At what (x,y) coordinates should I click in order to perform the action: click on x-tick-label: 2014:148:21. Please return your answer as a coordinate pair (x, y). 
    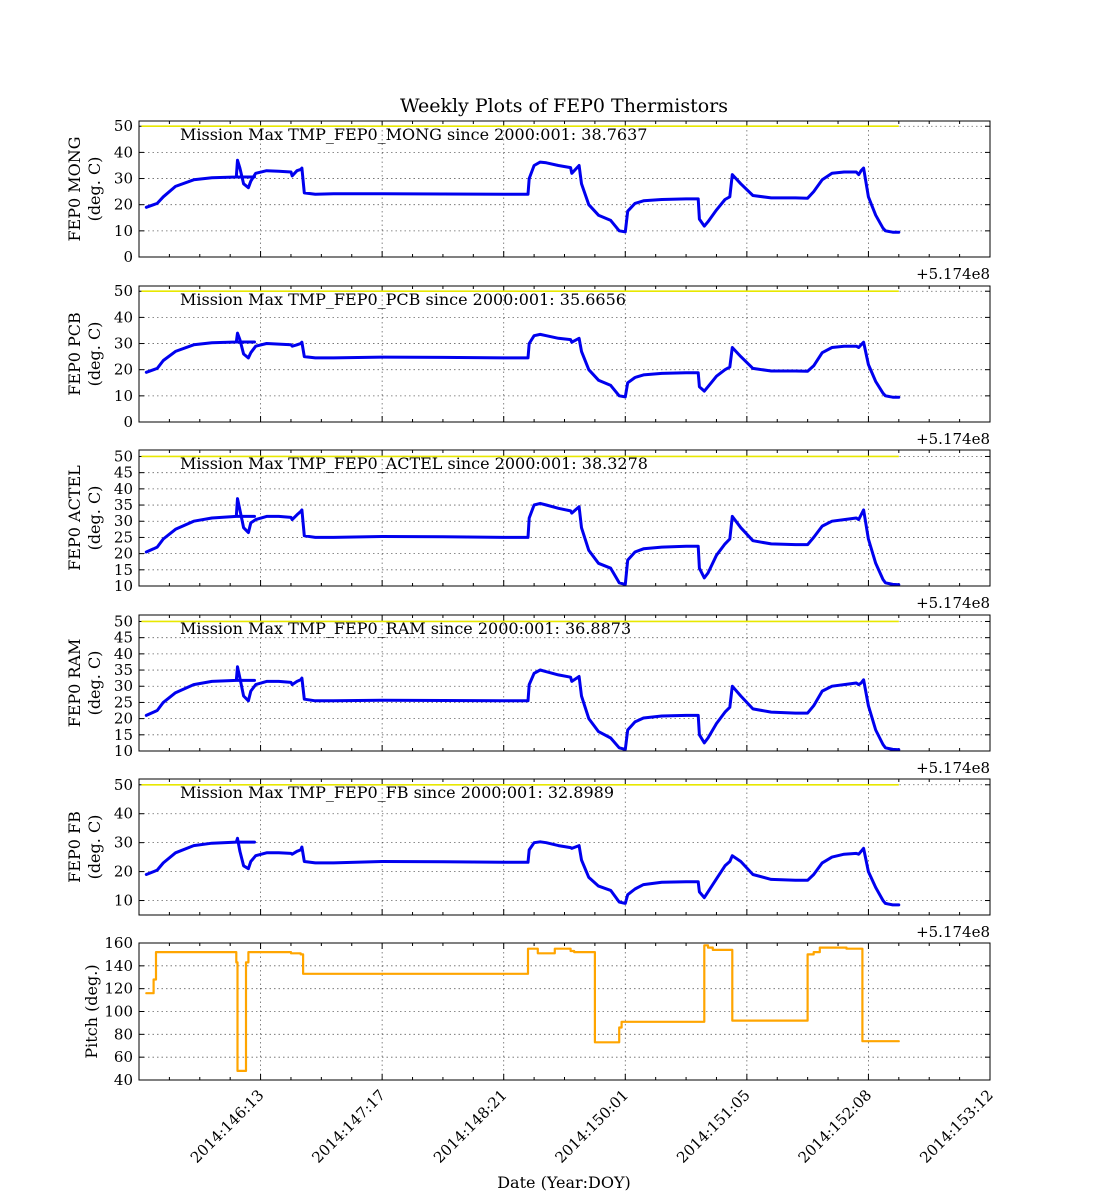
    Looking at the image, I should click on (470, 1126).